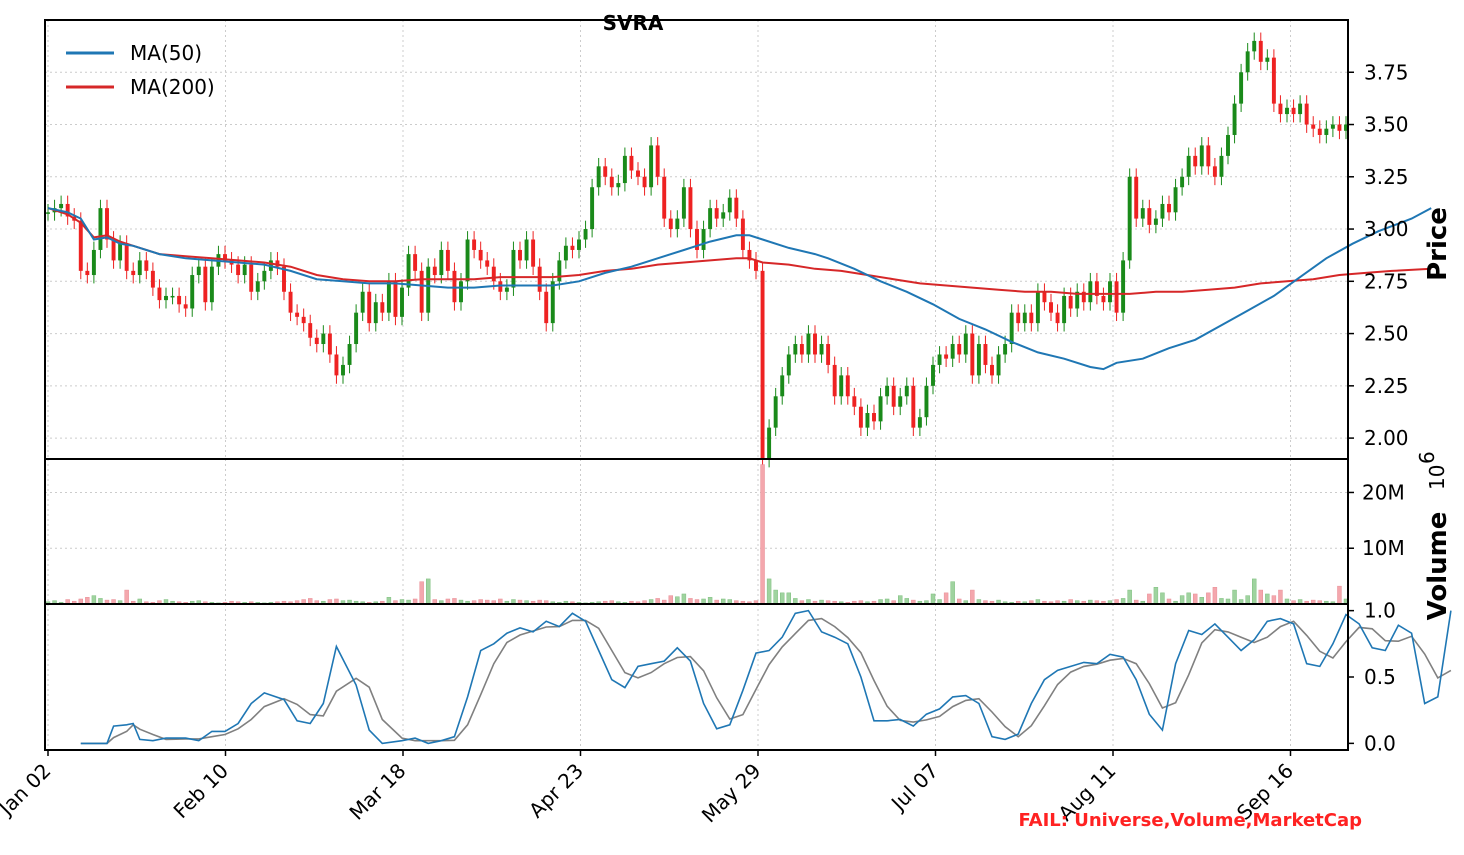 The height and width of the screenshot is (855, 1464). Describe the element at coordinates (1438, 244) in the screenshot. I see `price-axis-label: Price` at that location.